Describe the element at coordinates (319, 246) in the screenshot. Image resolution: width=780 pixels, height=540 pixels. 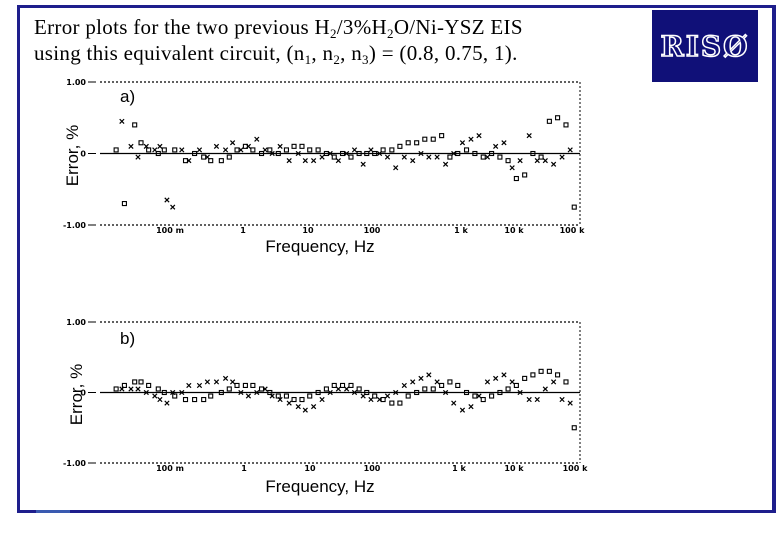
I see `x-axis-label: Frequency, Hz` at that location.